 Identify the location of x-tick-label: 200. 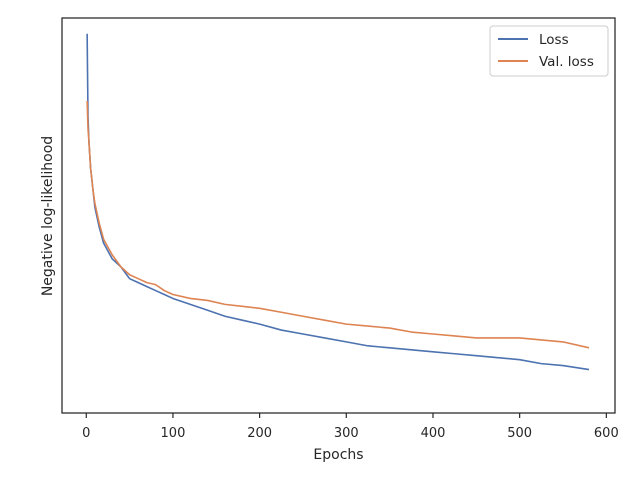
(259, 433).